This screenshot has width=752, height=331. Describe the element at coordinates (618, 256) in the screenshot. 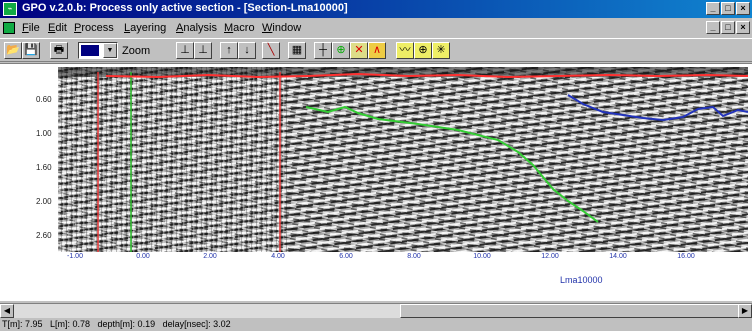

I see `x-tick-label: 14.00` at that location.